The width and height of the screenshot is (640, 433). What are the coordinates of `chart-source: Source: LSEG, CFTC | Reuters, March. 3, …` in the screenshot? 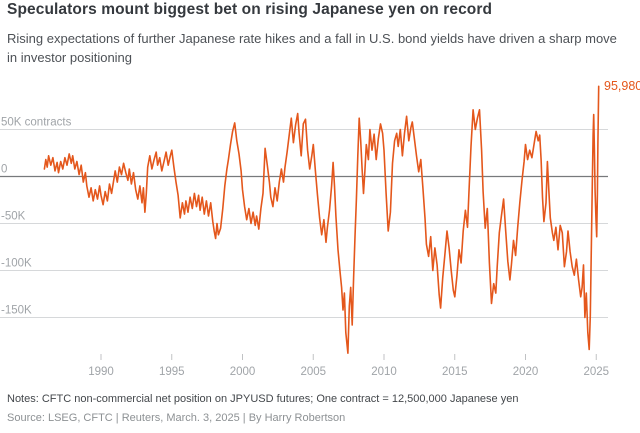 It's located at (176, 418).